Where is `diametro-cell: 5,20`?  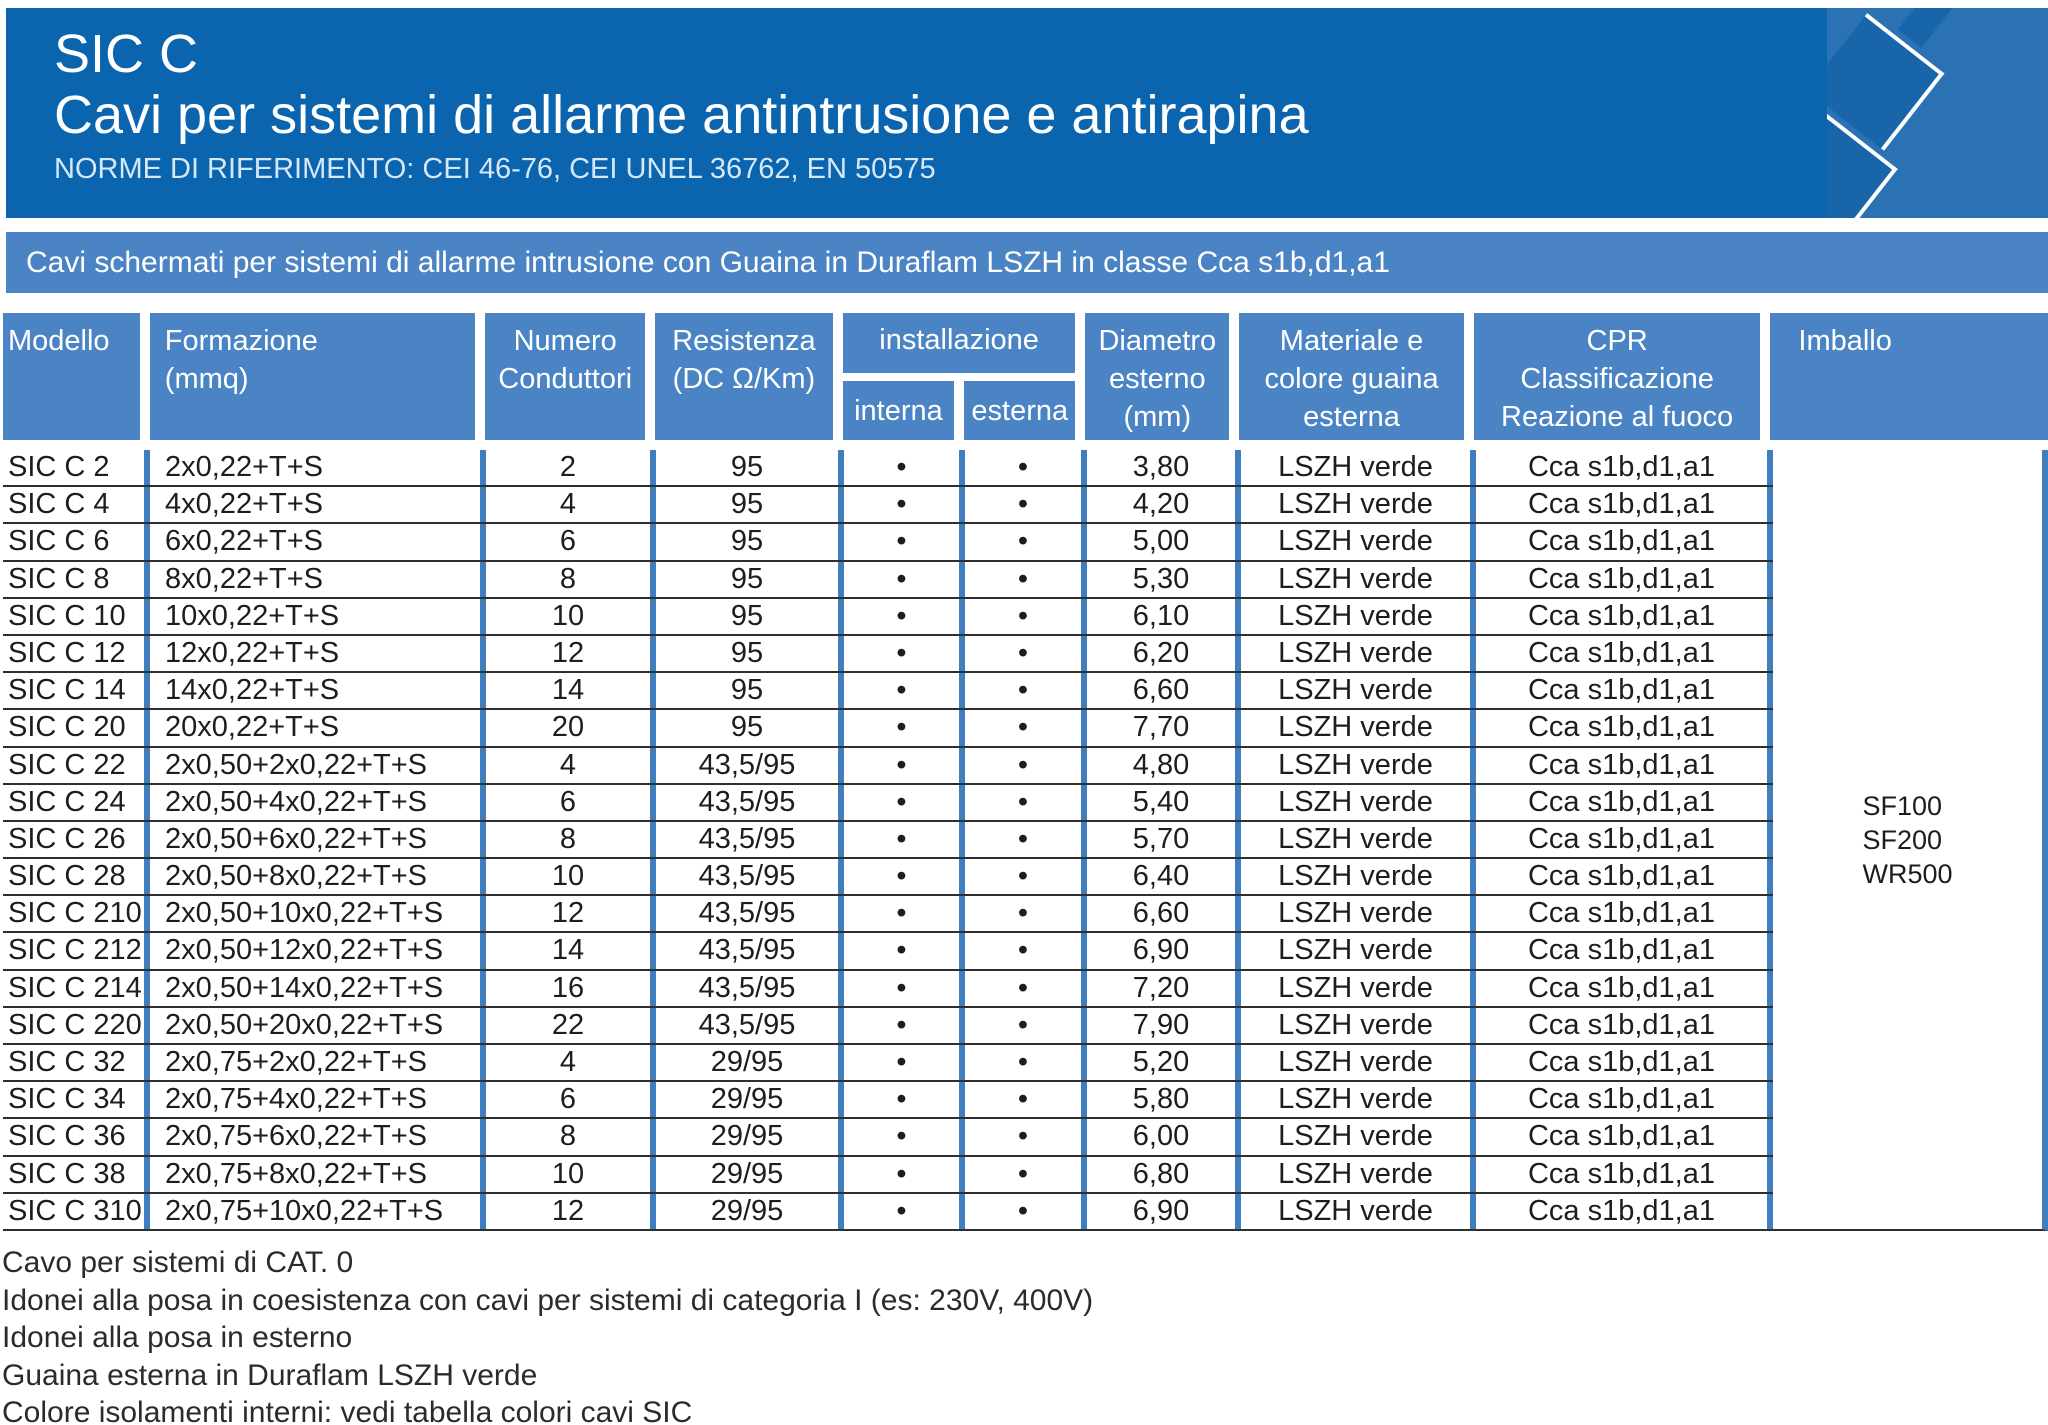 diametro-cell: 5,20 is located at coordinates (1164, 1063).